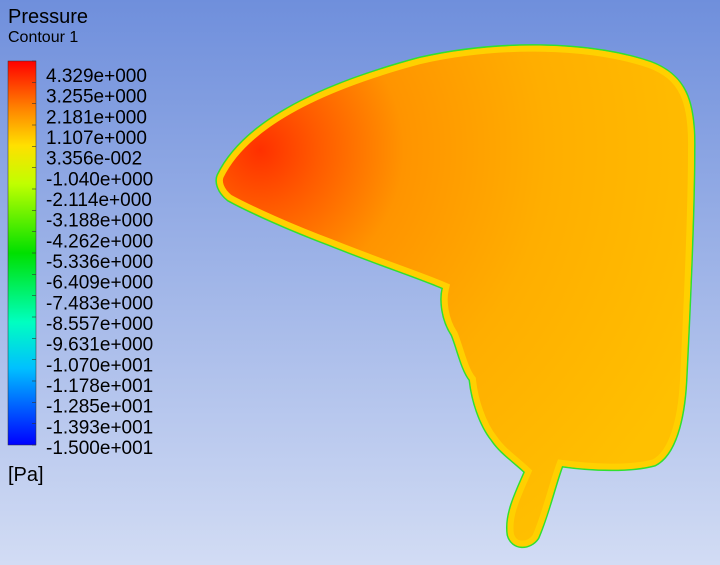  What do you see at coordinates (99, 221) in the screenshot?
I see `legend-label: -3.188e+000` at bounding box center [99, 221].